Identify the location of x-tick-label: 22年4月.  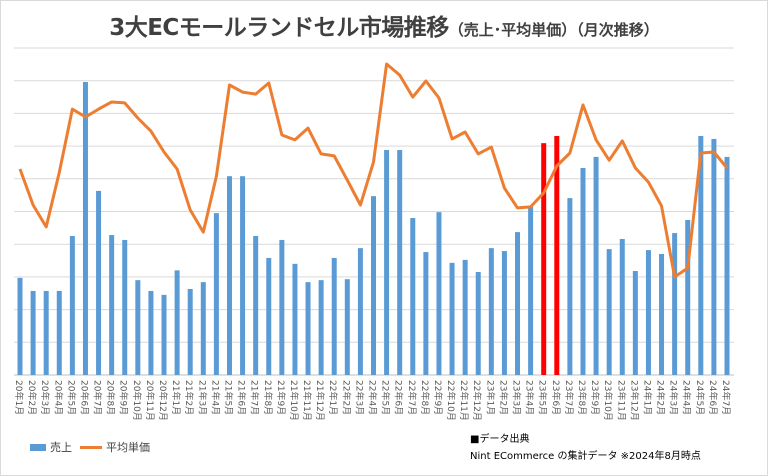
(373, 397).